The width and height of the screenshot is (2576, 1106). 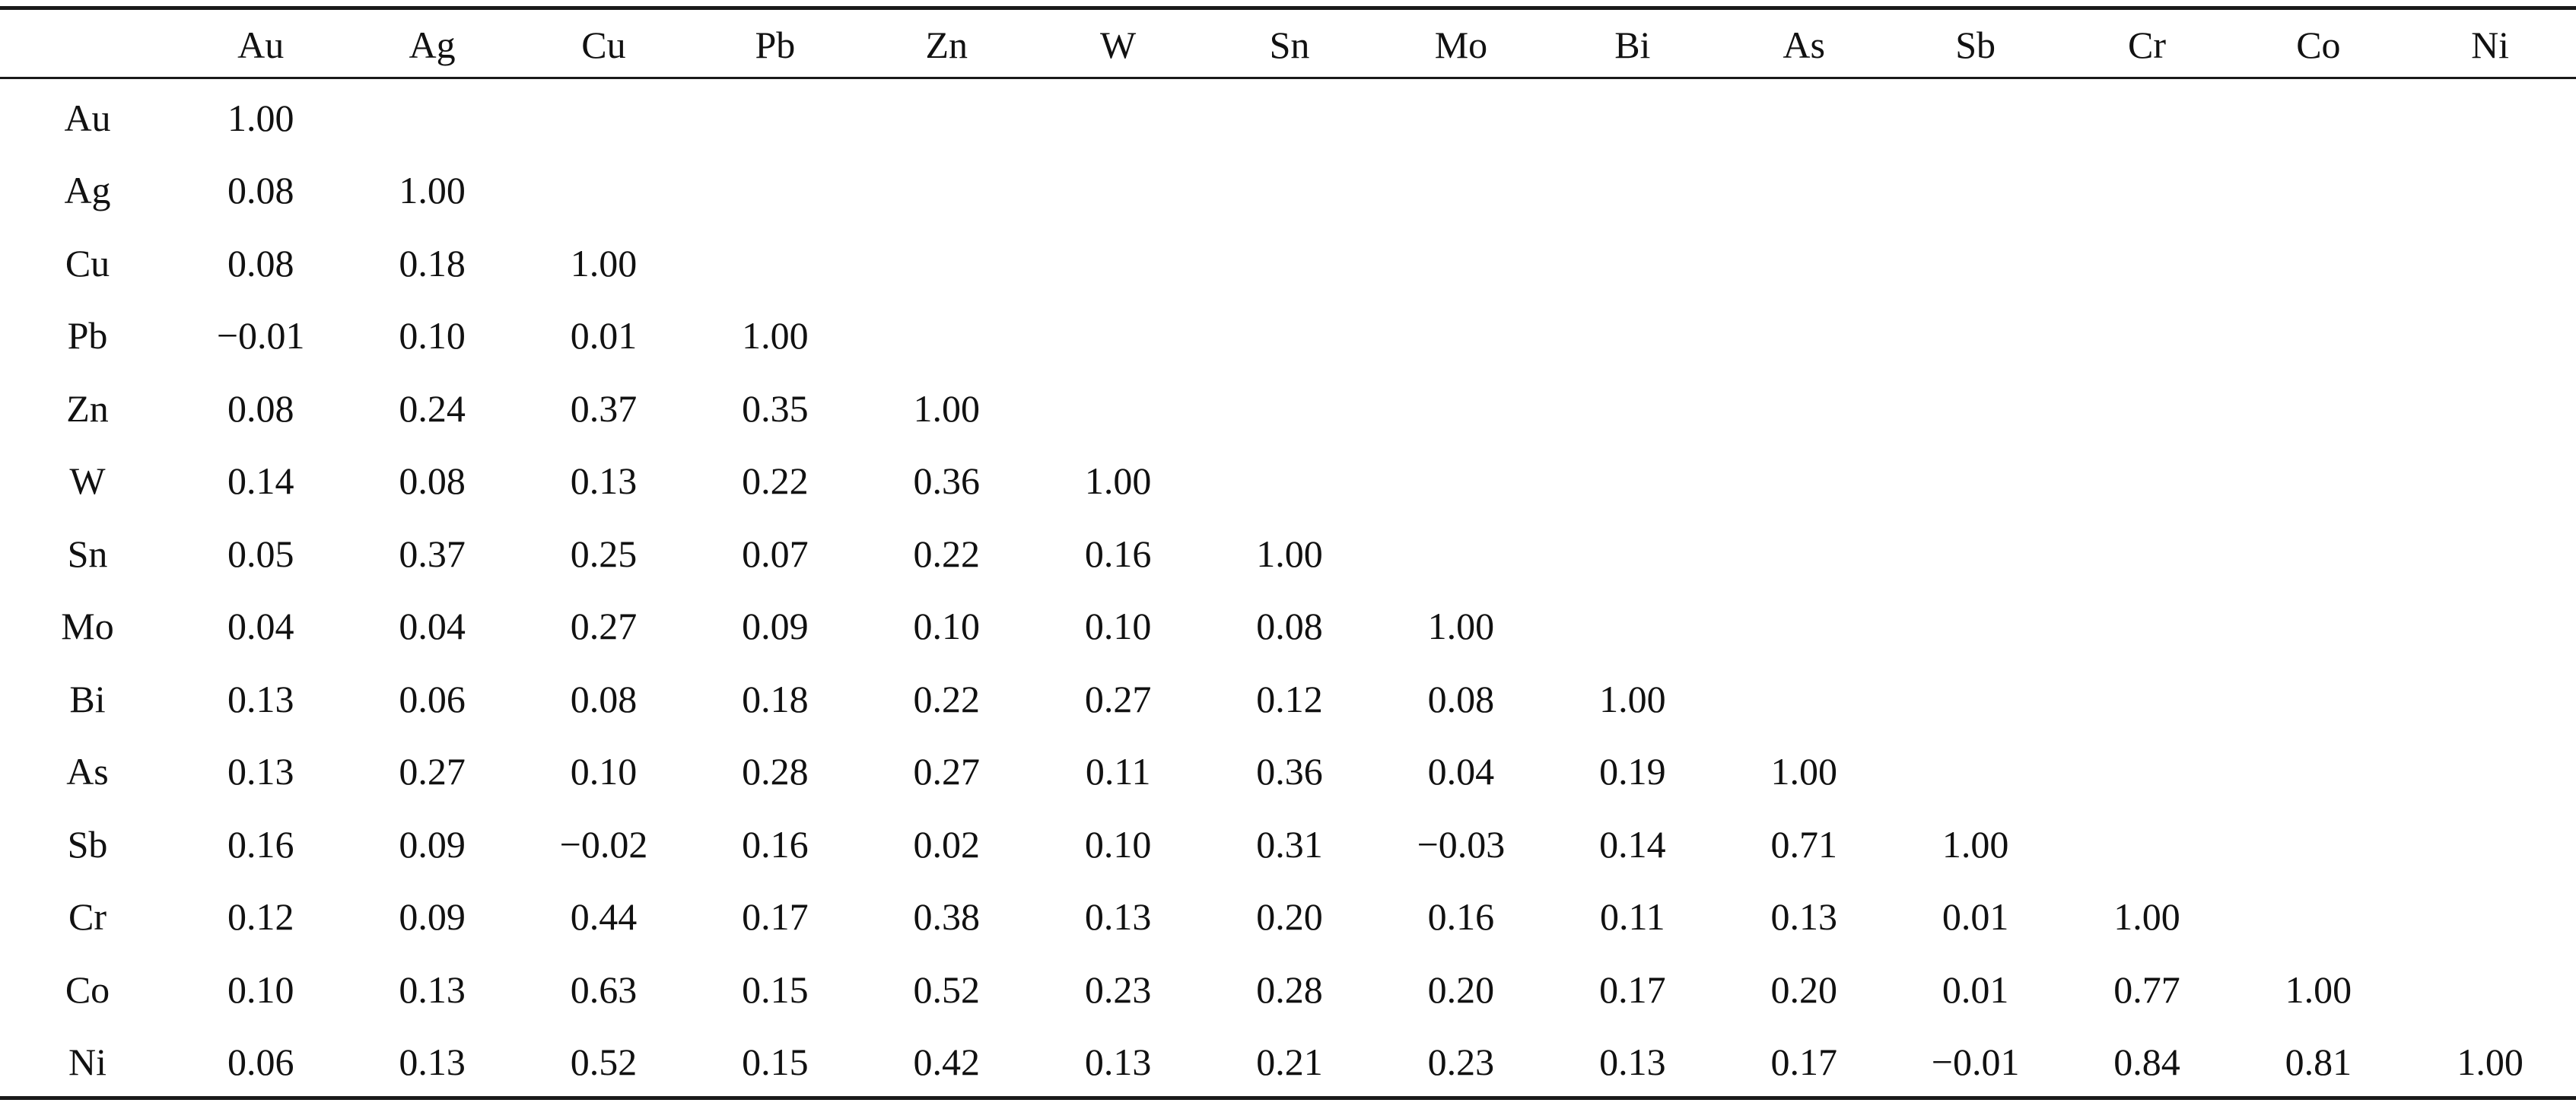 What do you see at coordinates (433, 772) in the screenshot?
I see `table-cell: 0.27` at bounding box center [433, 772].